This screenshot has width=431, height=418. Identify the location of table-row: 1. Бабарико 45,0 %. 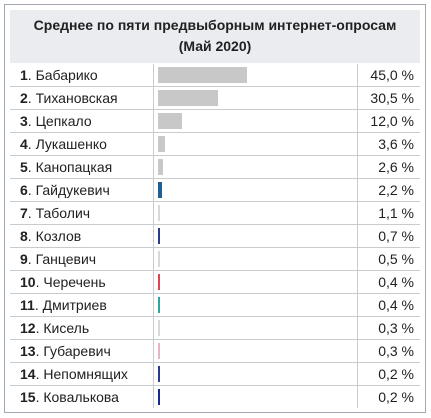
(215, 75).